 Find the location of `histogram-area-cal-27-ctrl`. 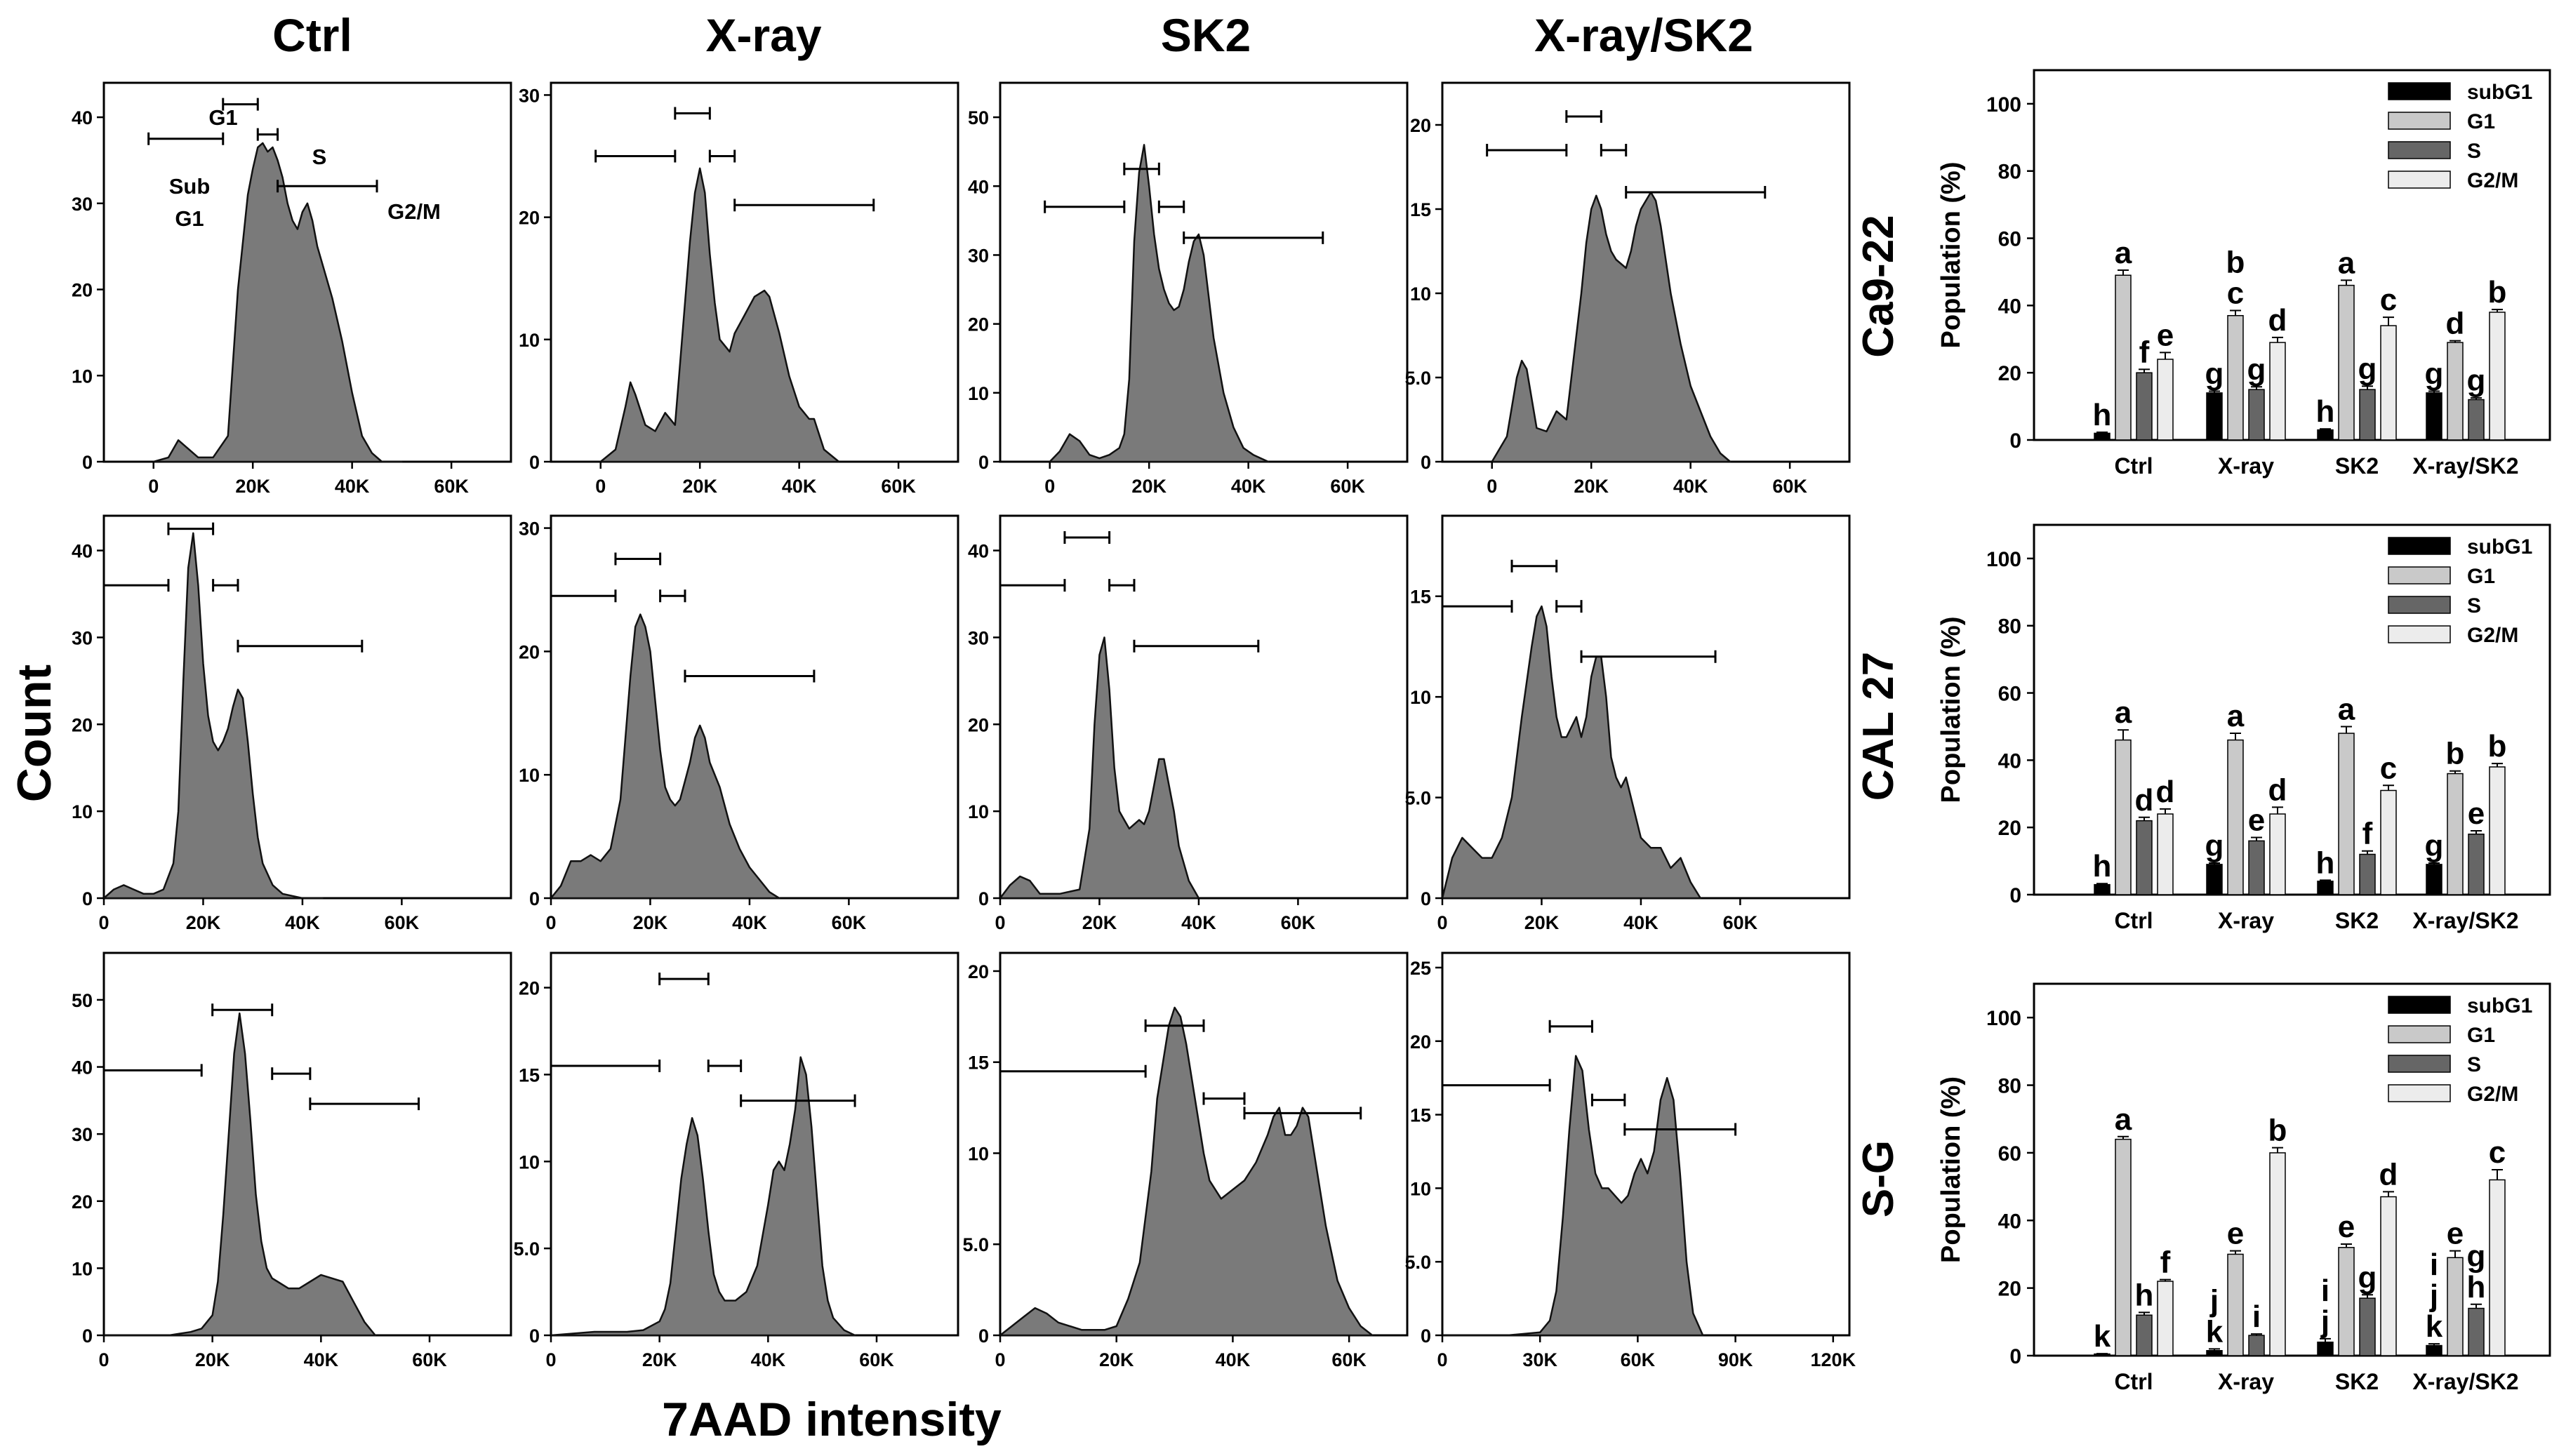

histogram-area-cal-27-ctrl is located at coordinates (213, 716).